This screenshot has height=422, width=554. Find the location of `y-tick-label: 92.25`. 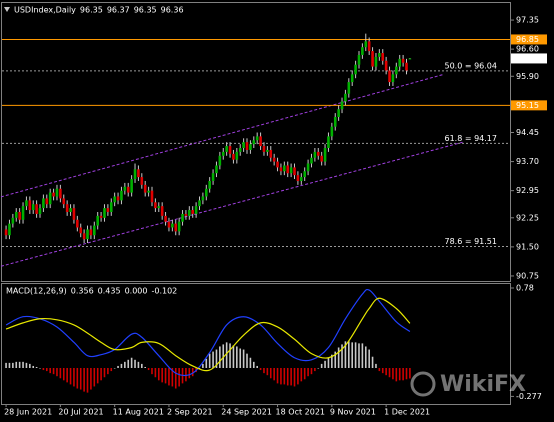

y-tick-label: 92.25 is located at coordinates (527, 217).